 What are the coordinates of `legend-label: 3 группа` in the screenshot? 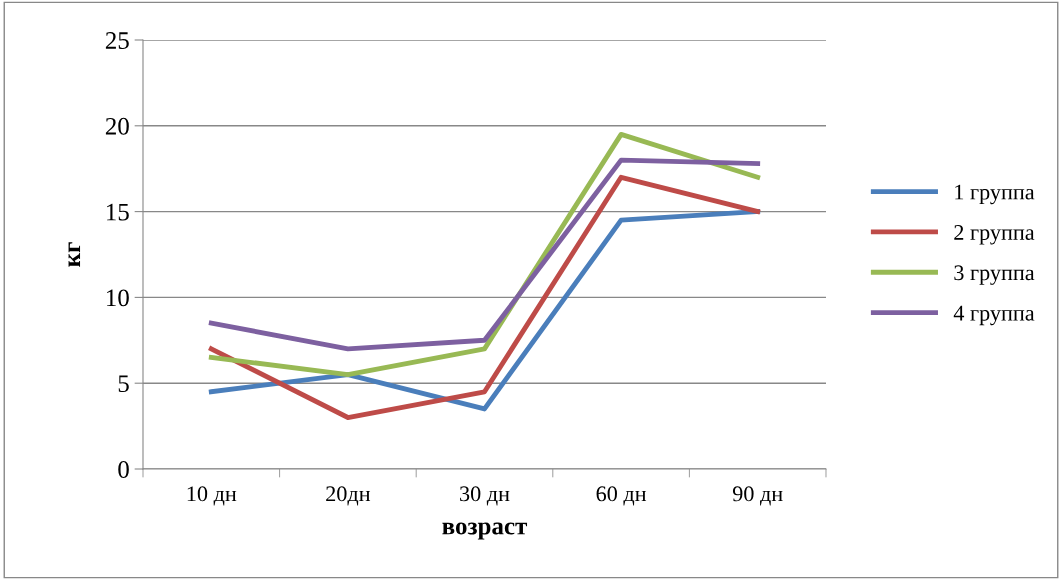 It's located at (994, 275).